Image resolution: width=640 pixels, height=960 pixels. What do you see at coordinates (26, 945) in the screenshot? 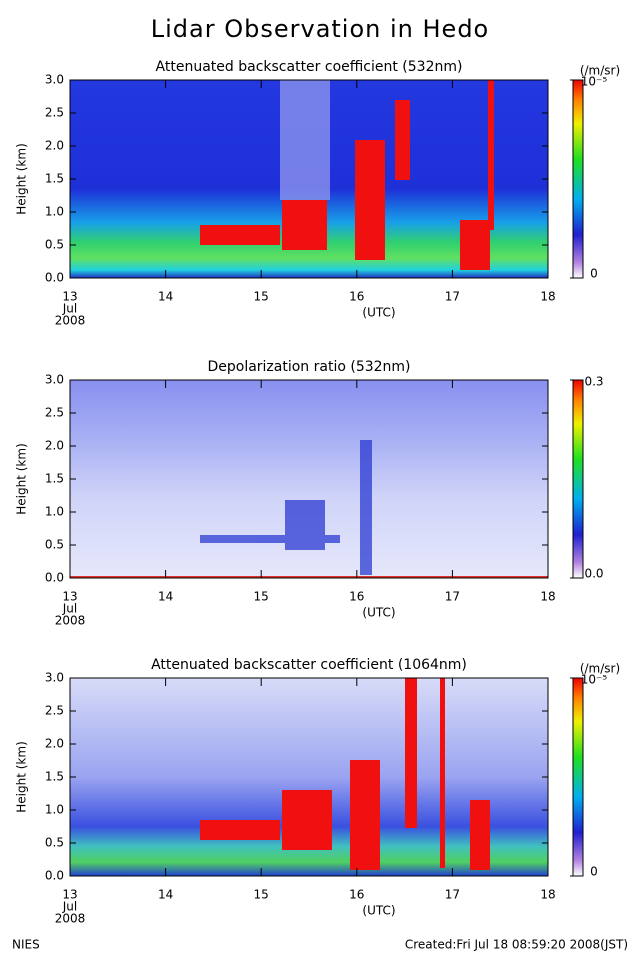
I see `footer-left: NIES` at bounding box center [26, 945].